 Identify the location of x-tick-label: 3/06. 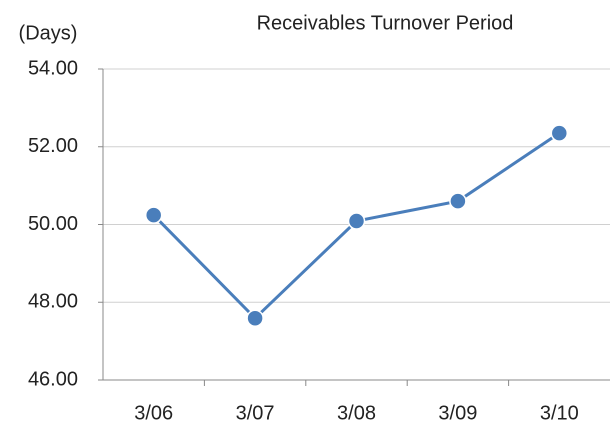
(153, 413).